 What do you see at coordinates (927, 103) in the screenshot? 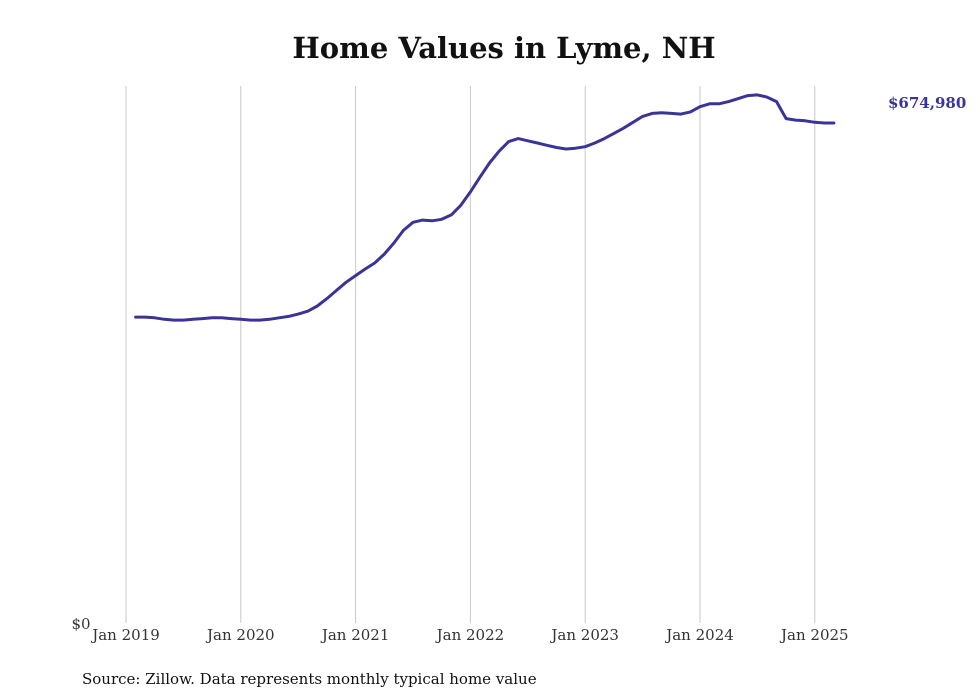
I see `latest-value-label: $674,980` at bounding box center [927, 103].